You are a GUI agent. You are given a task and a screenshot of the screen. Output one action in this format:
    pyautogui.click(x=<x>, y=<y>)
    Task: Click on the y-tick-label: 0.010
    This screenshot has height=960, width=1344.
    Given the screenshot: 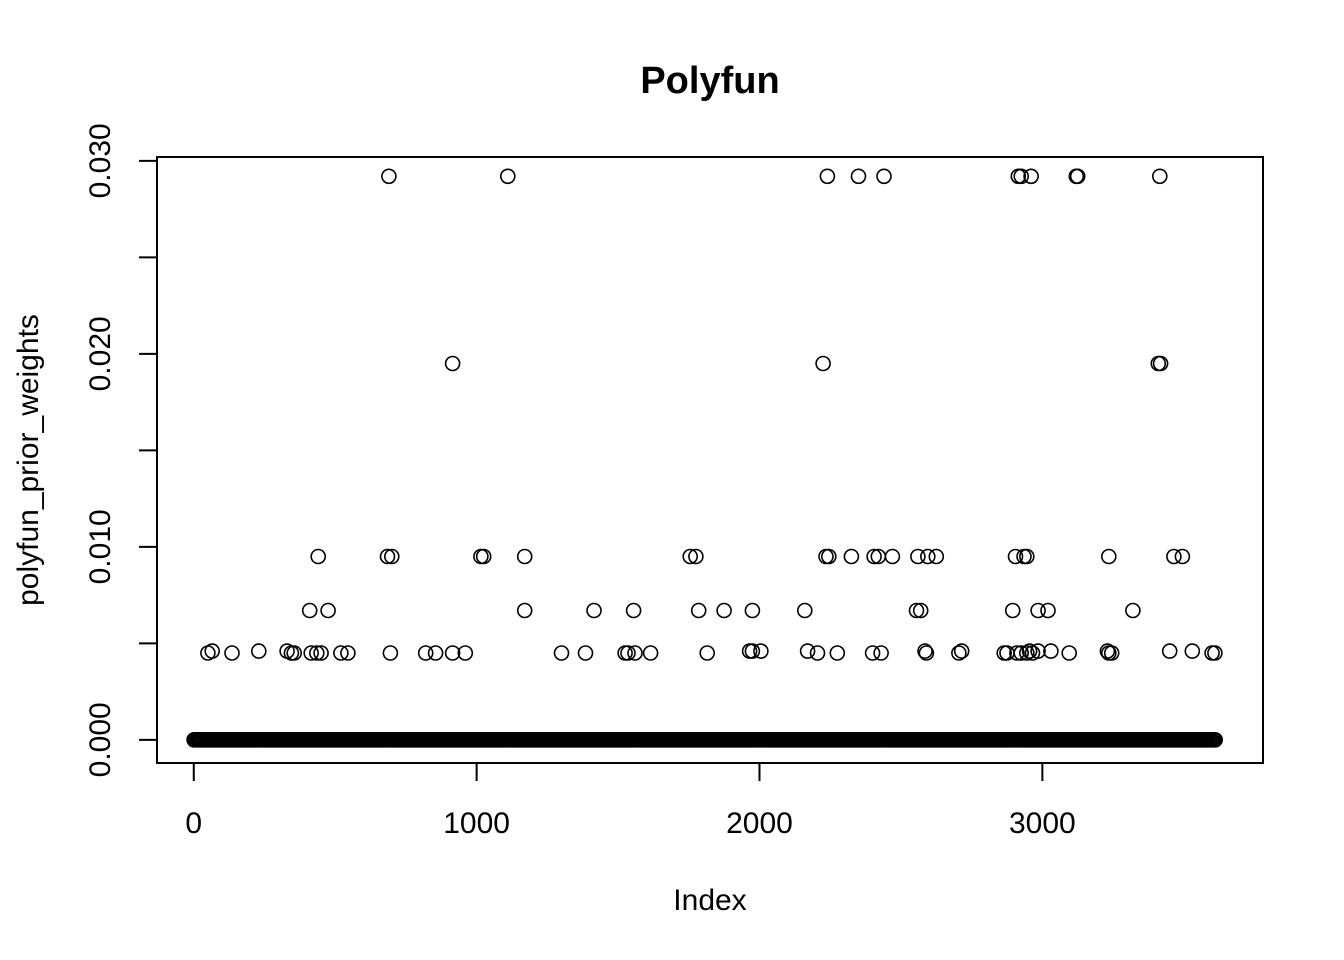 What is the action you would take?
    pyautogui.click(x=100, y=546)
    